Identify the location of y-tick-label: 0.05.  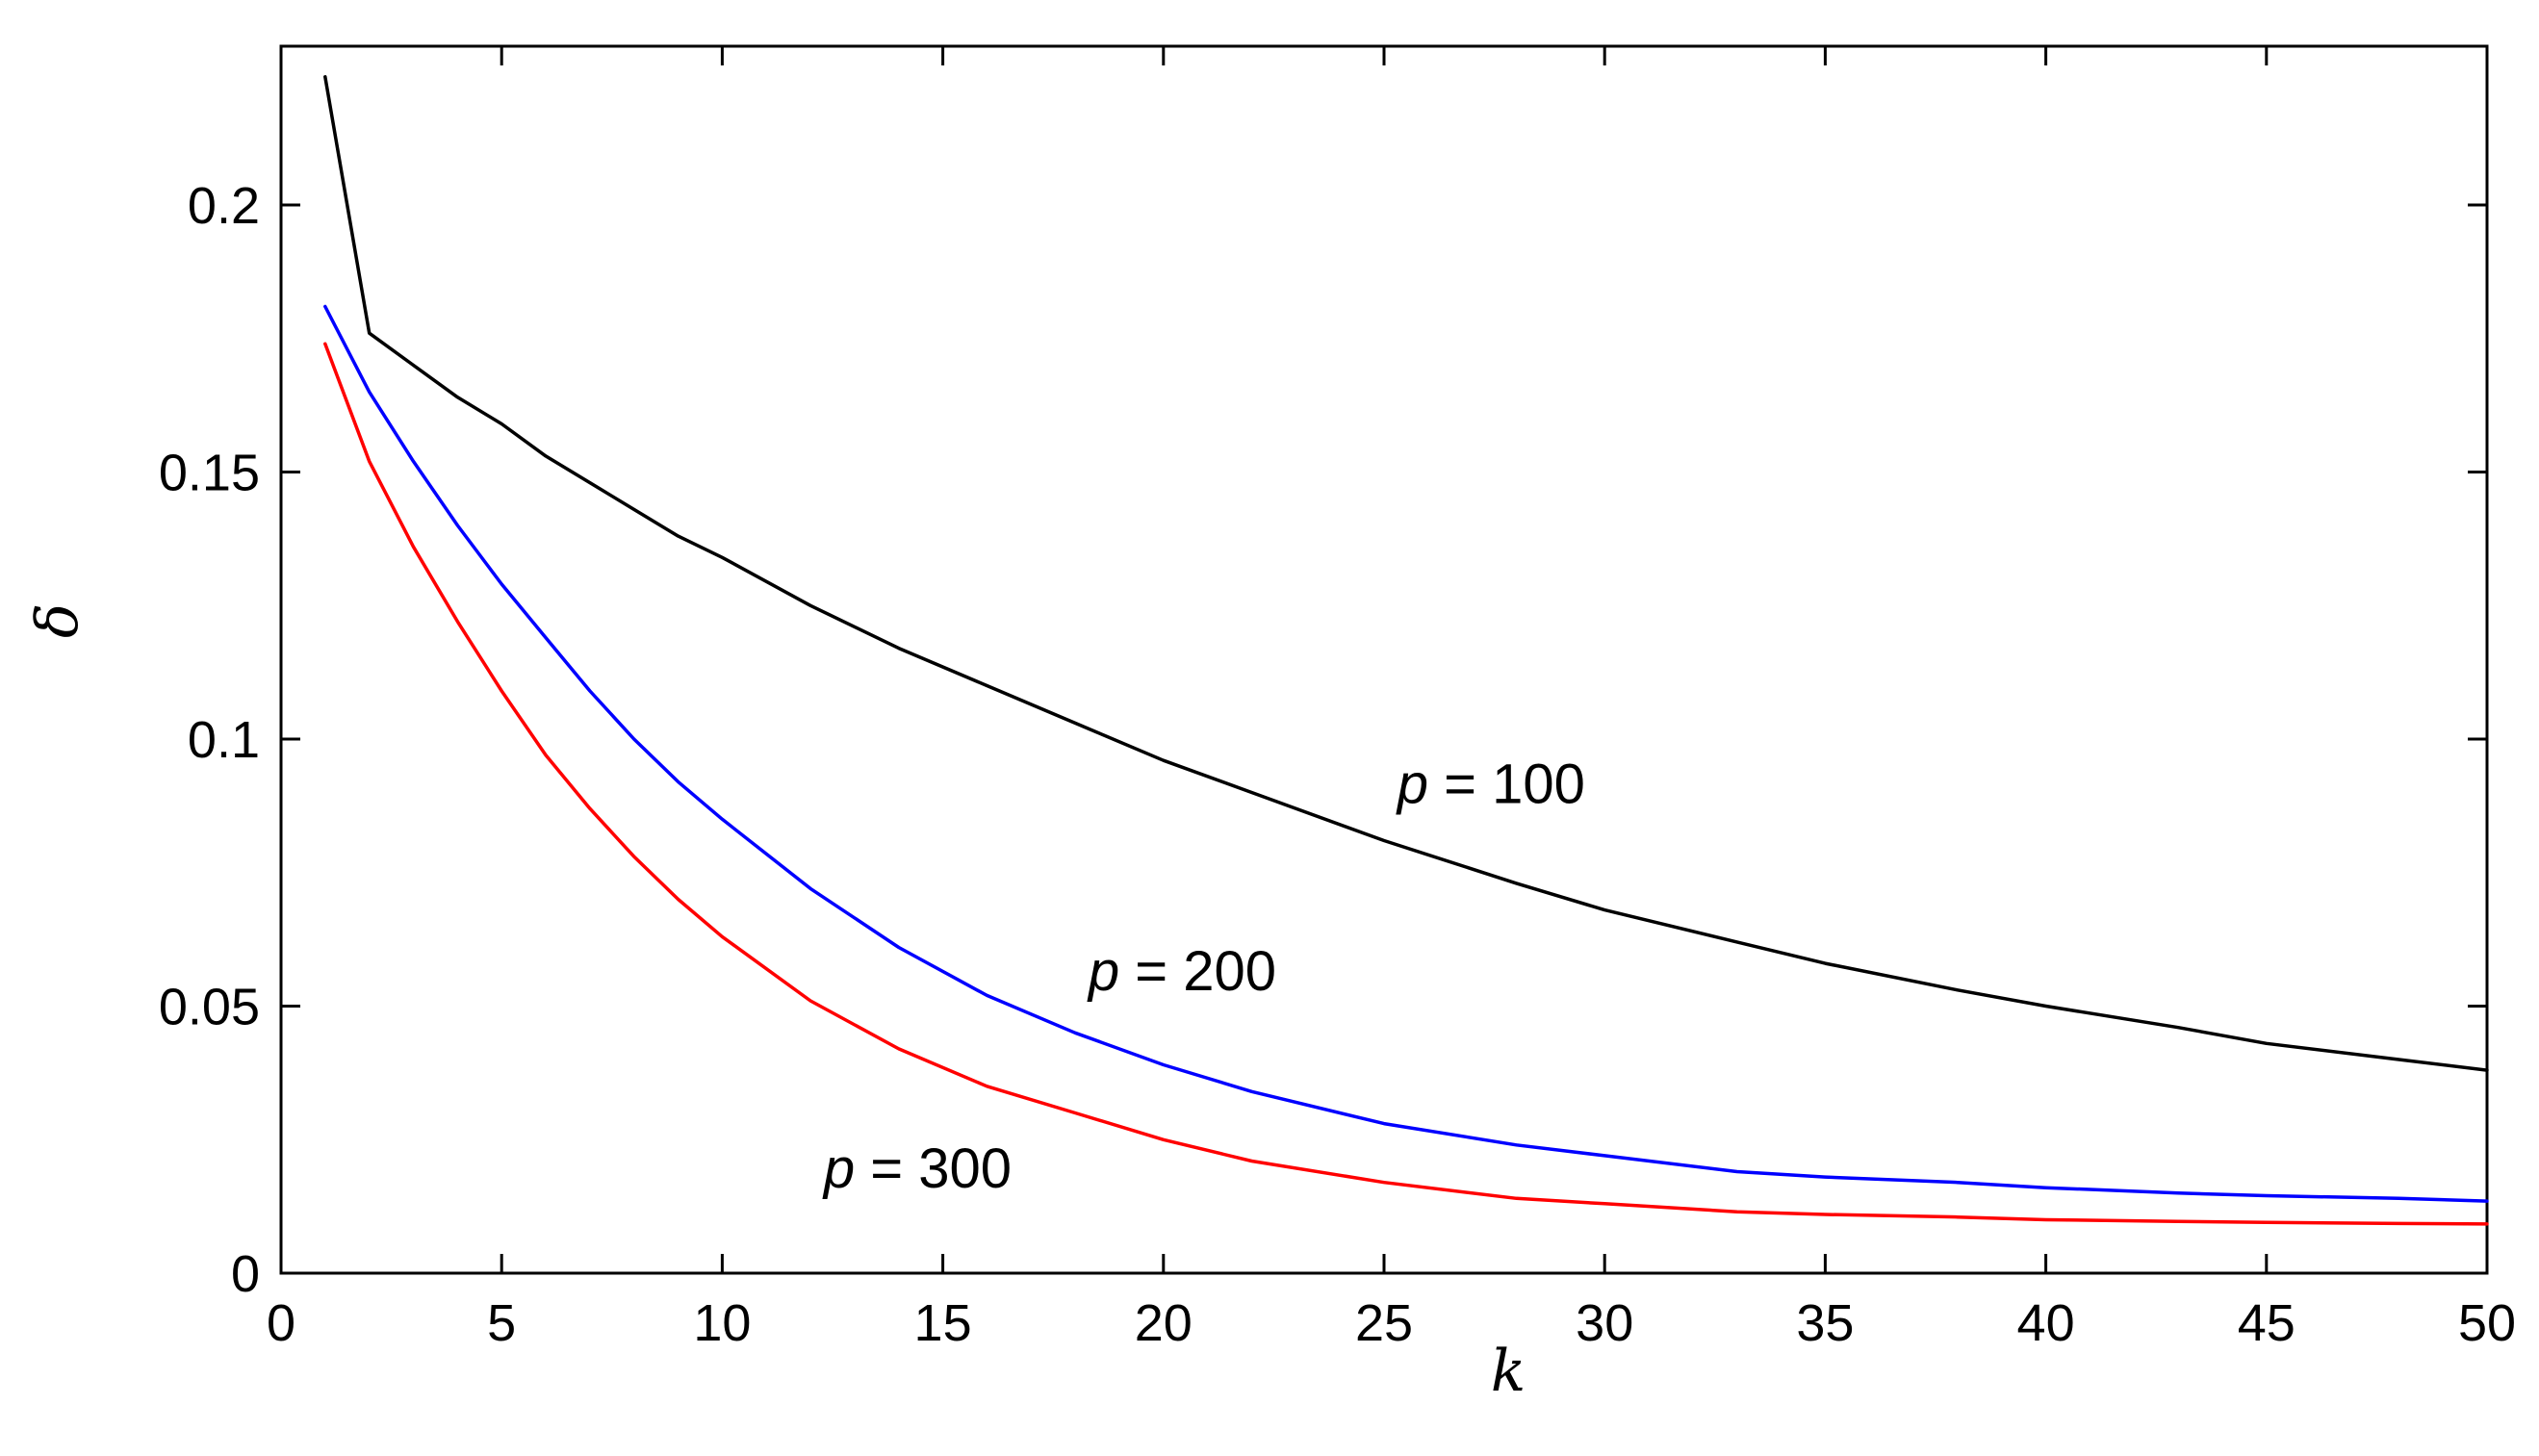
(209, 1008).